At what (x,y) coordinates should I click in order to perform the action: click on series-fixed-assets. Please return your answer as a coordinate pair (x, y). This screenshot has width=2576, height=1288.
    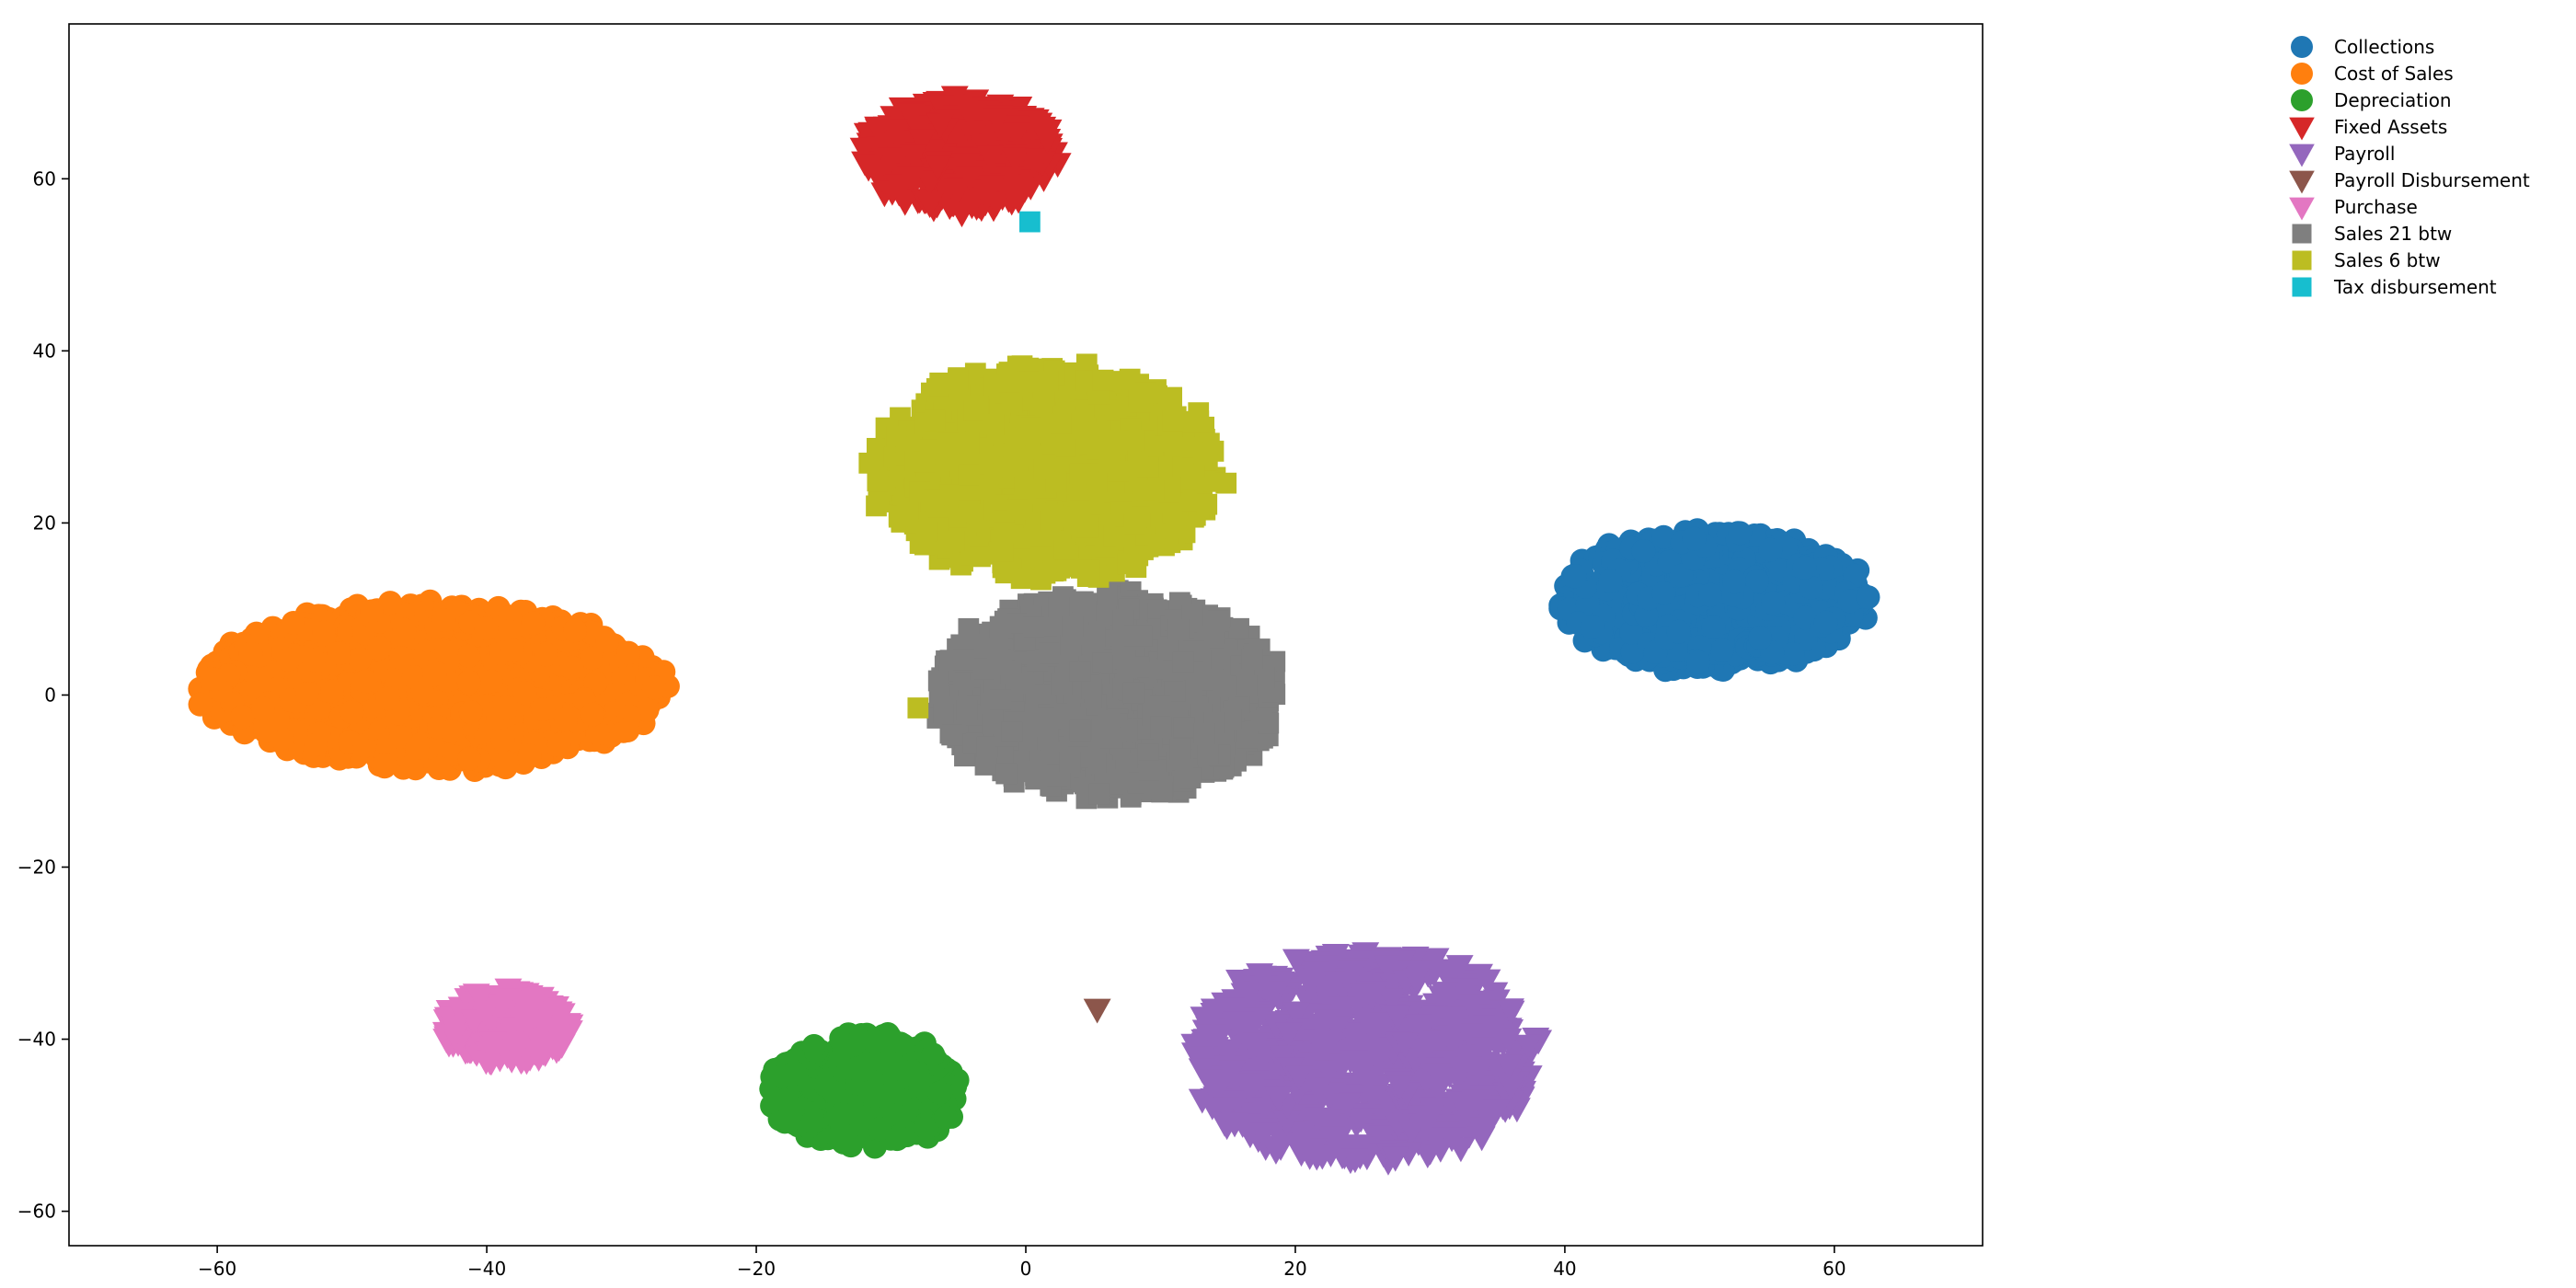
    Looking at the image, I should click on (960, 157).